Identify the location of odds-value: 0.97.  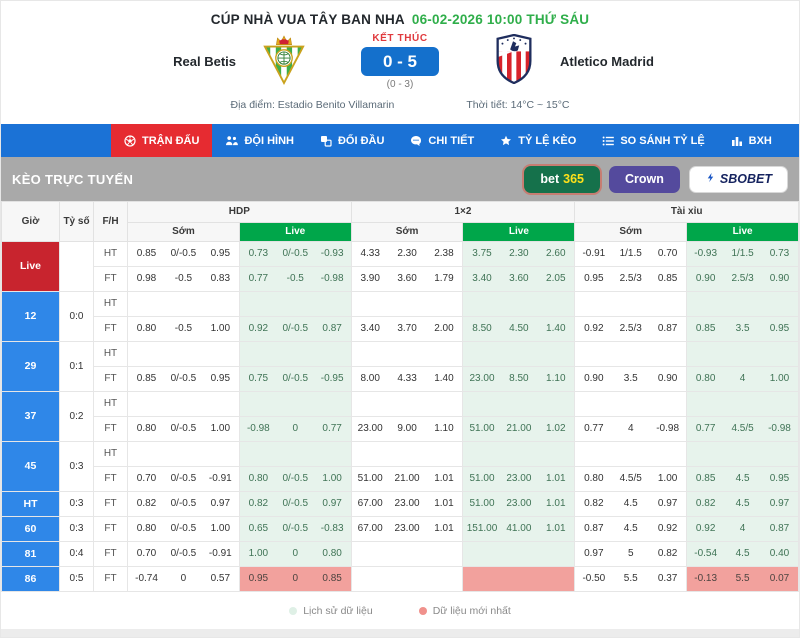
(594, 554).